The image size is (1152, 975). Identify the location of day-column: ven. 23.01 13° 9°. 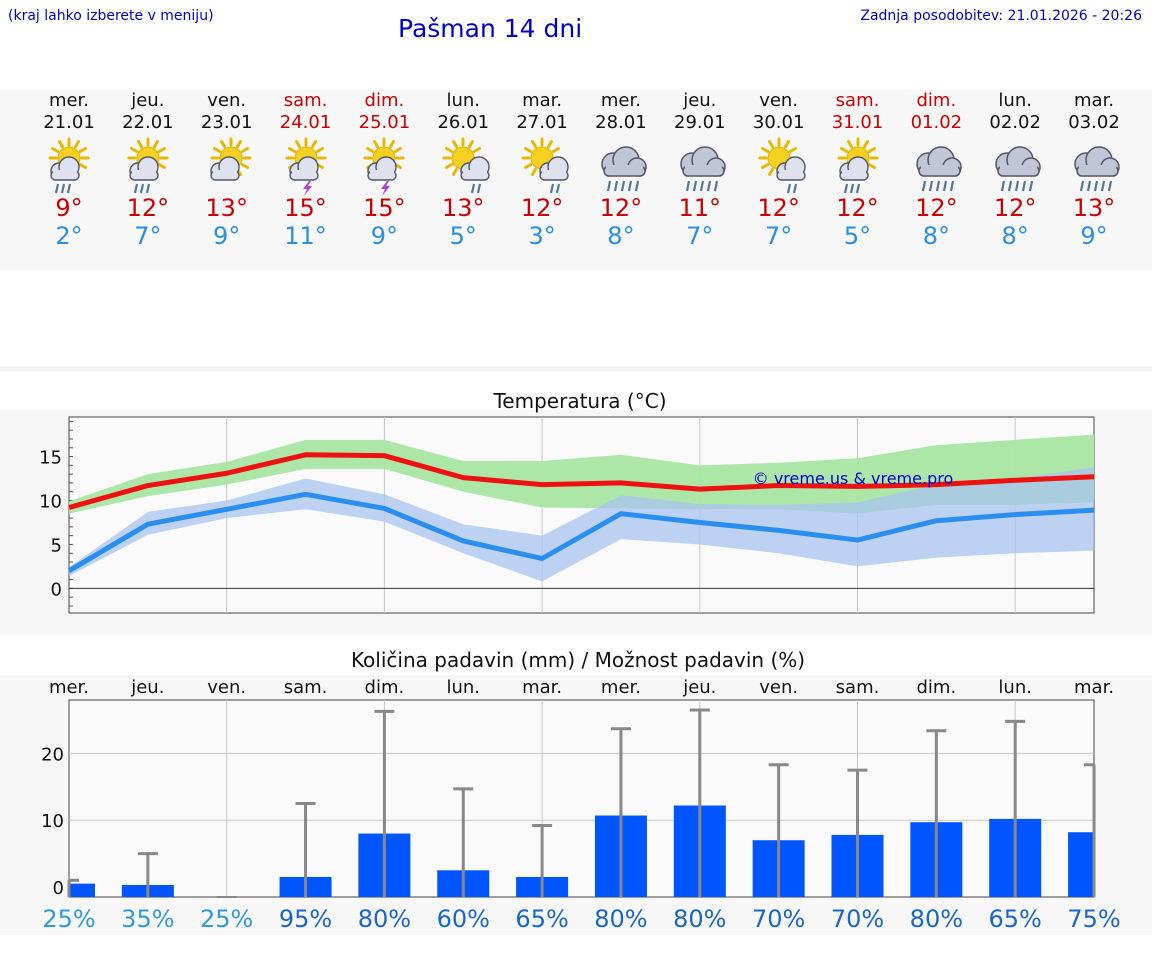
(227, 170).